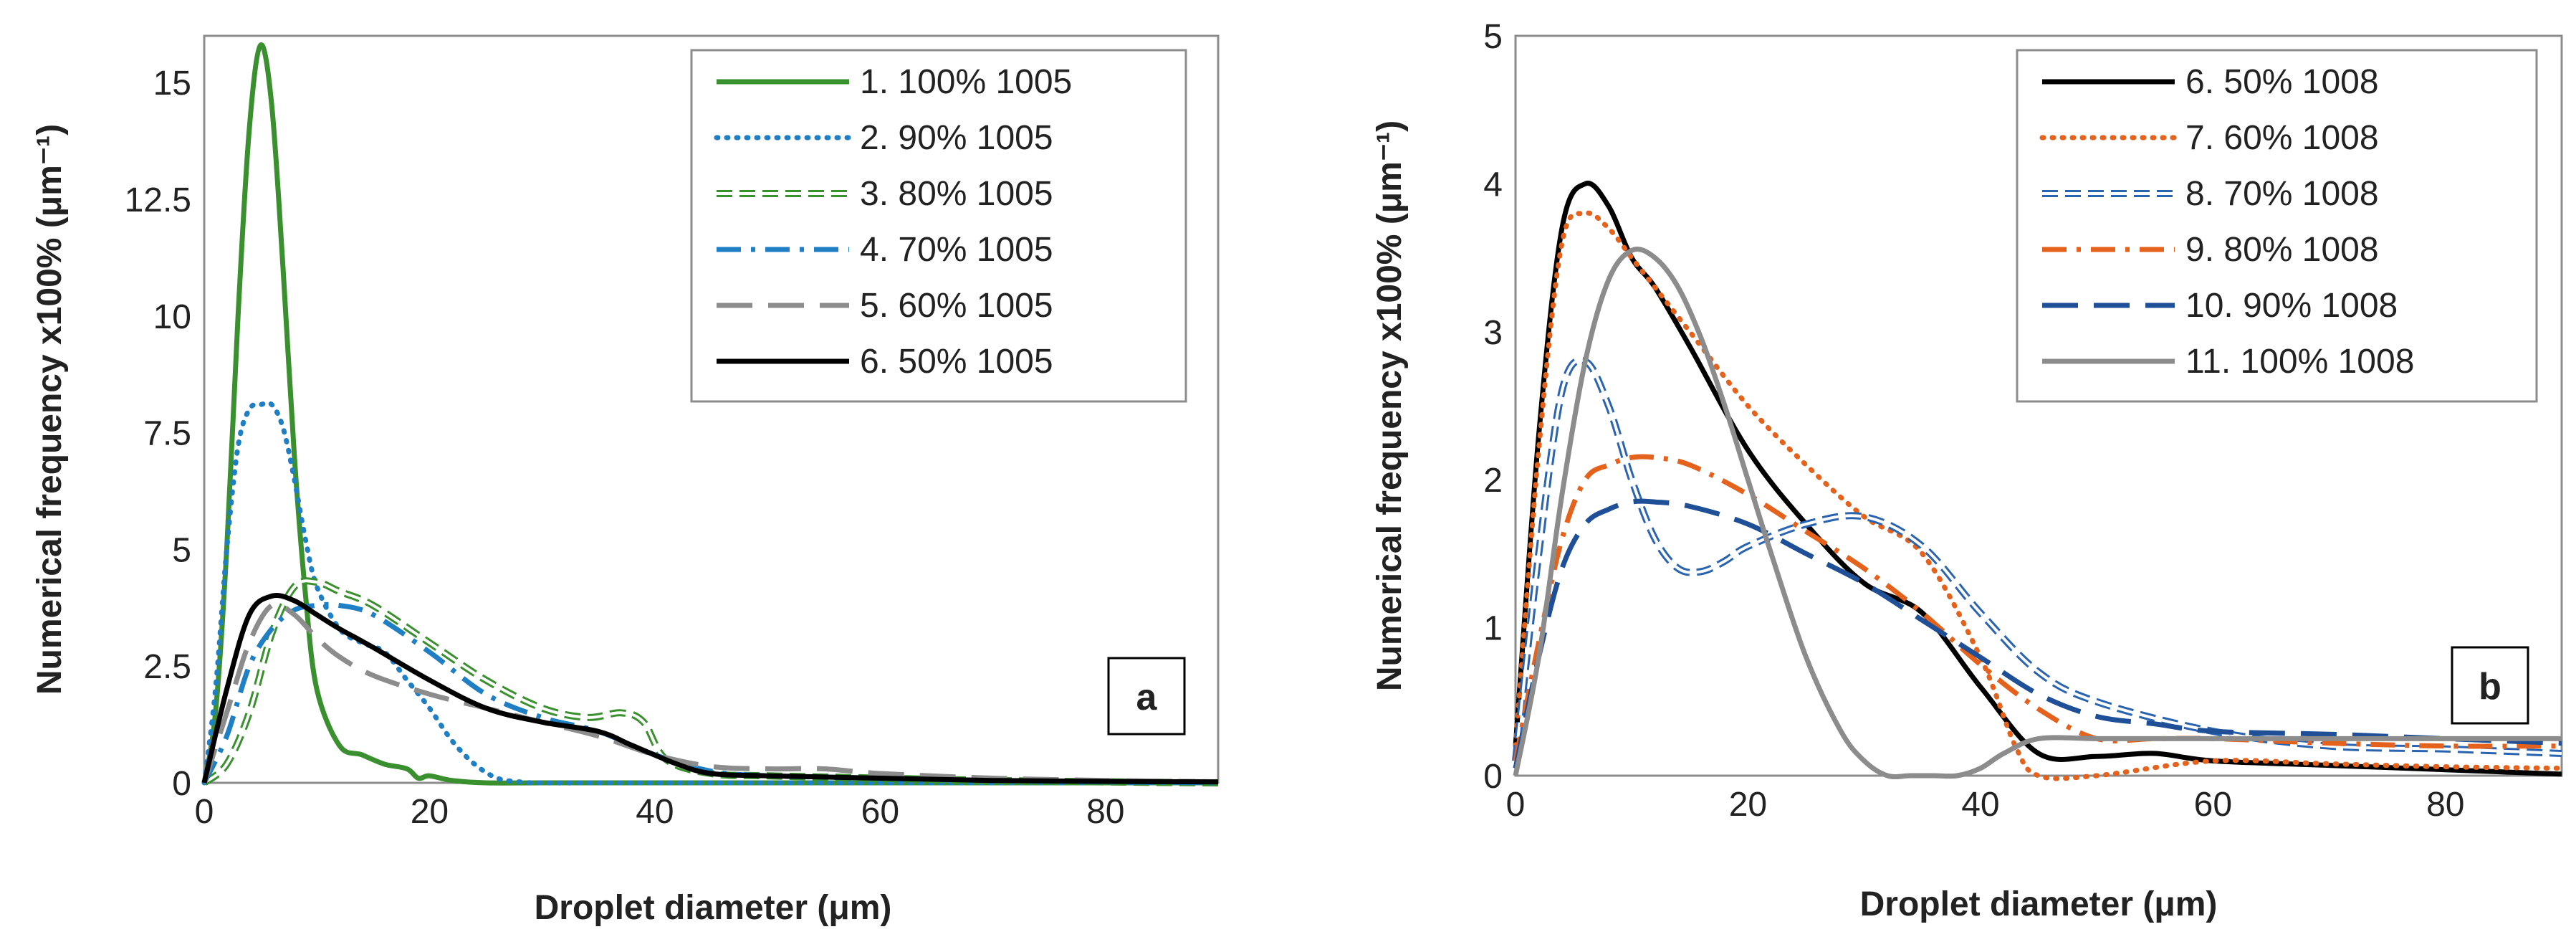 This screenshot has width=2576, height=947. I want to click on legend-label-11-100-1008: 11. 100% 1008, so click(2299, 362).